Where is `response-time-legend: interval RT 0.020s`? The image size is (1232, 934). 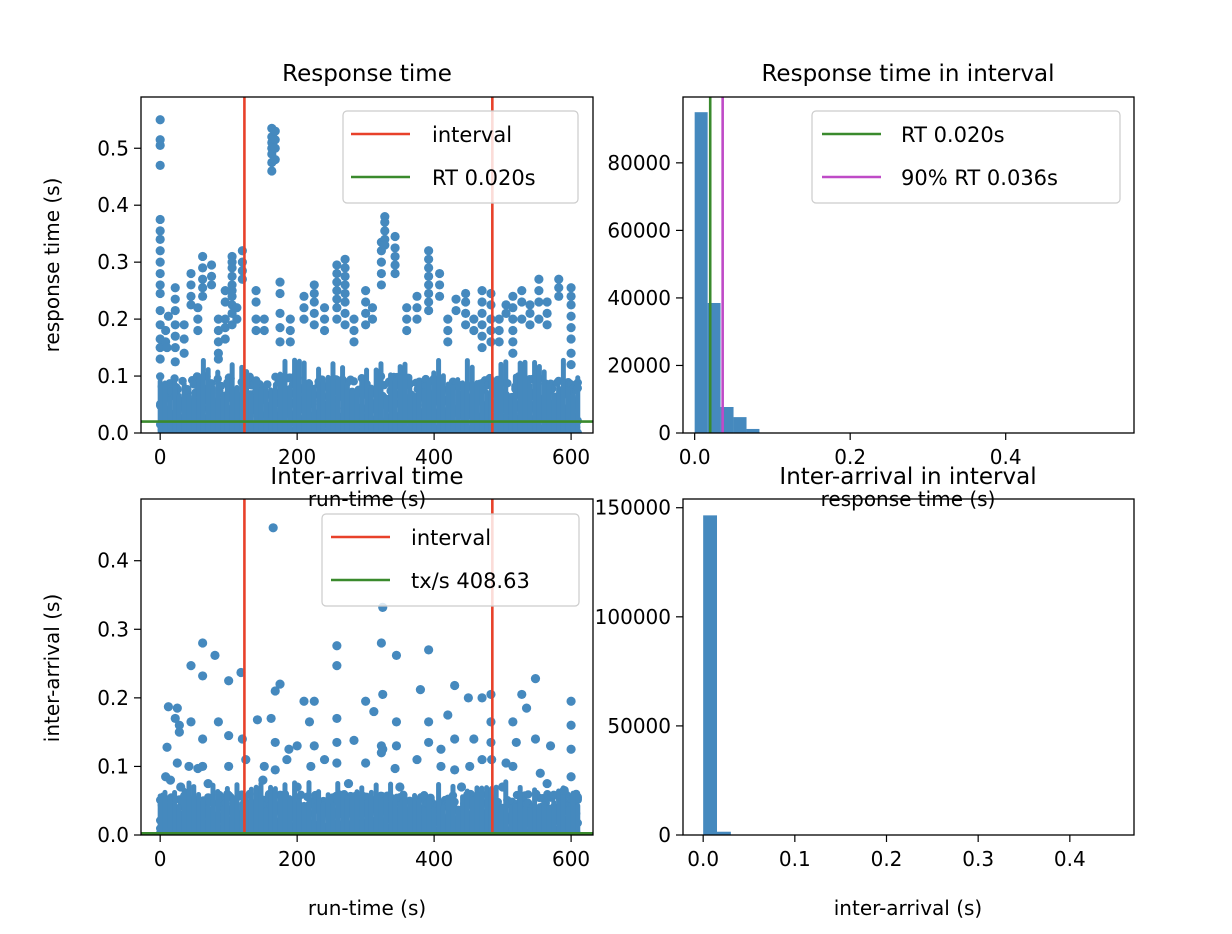 response-time-legend: interval RT 0.020s is located at coordinates (460, 157).